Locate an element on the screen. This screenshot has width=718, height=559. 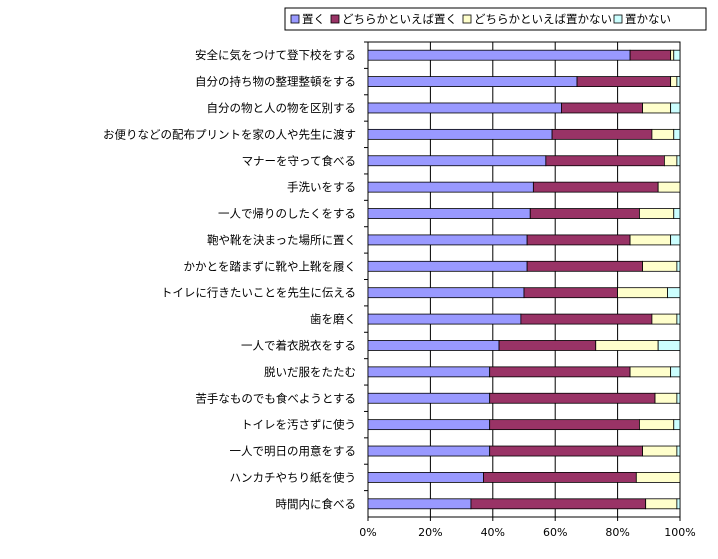
category-label: 一人で明日の用意をする is located at coordinates (293, 451).